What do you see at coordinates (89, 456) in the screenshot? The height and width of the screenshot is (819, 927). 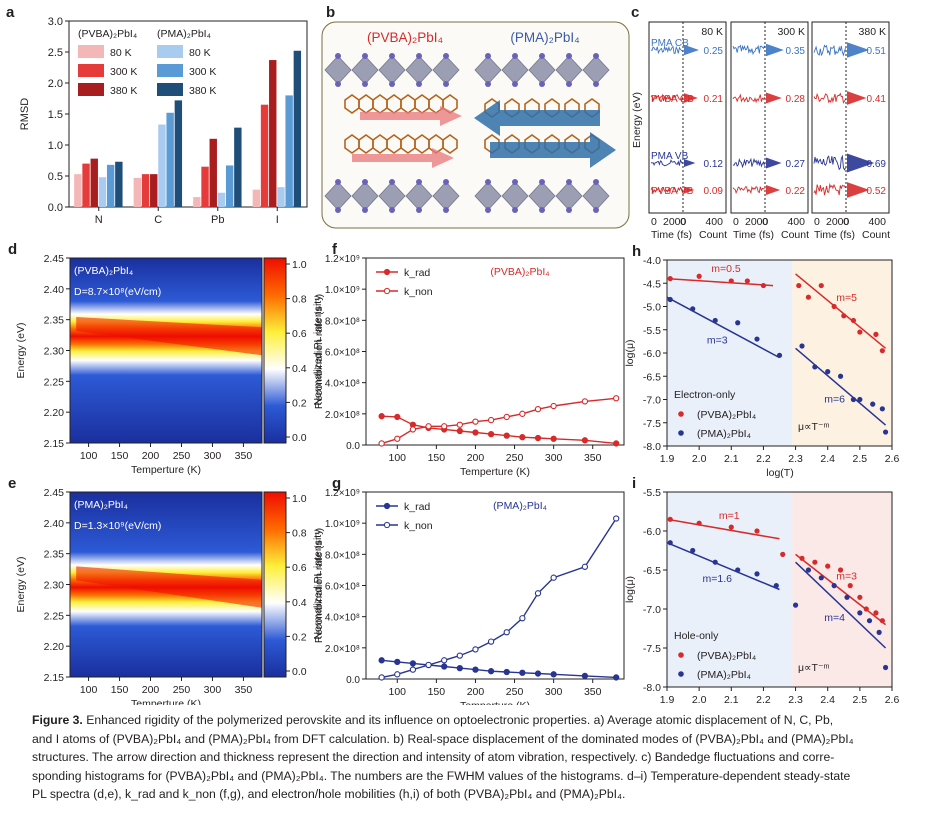 I see `x-tick-label-d: 100` at bounding box center [89, 456].